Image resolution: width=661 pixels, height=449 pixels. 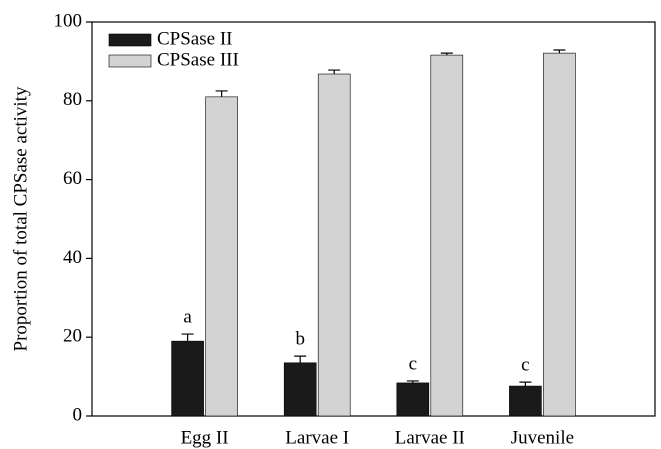 I want to click on x-tick-label: Larvae II, so click(x=430, y=437).